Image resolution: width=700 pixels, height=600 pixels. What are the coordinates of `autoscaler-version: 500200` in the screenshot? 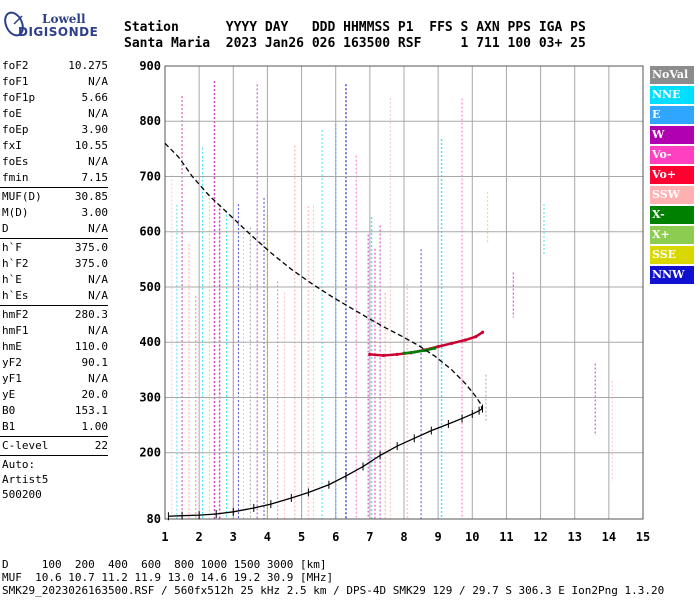 It's located at (22, 494).